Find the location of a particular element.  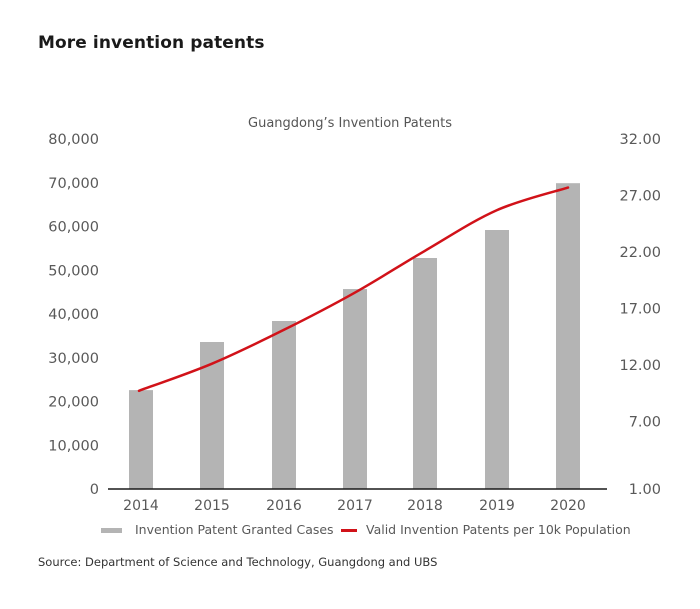

legend-label-bar: Invention Patent Granted Cases is located at coordinates (234, 529).